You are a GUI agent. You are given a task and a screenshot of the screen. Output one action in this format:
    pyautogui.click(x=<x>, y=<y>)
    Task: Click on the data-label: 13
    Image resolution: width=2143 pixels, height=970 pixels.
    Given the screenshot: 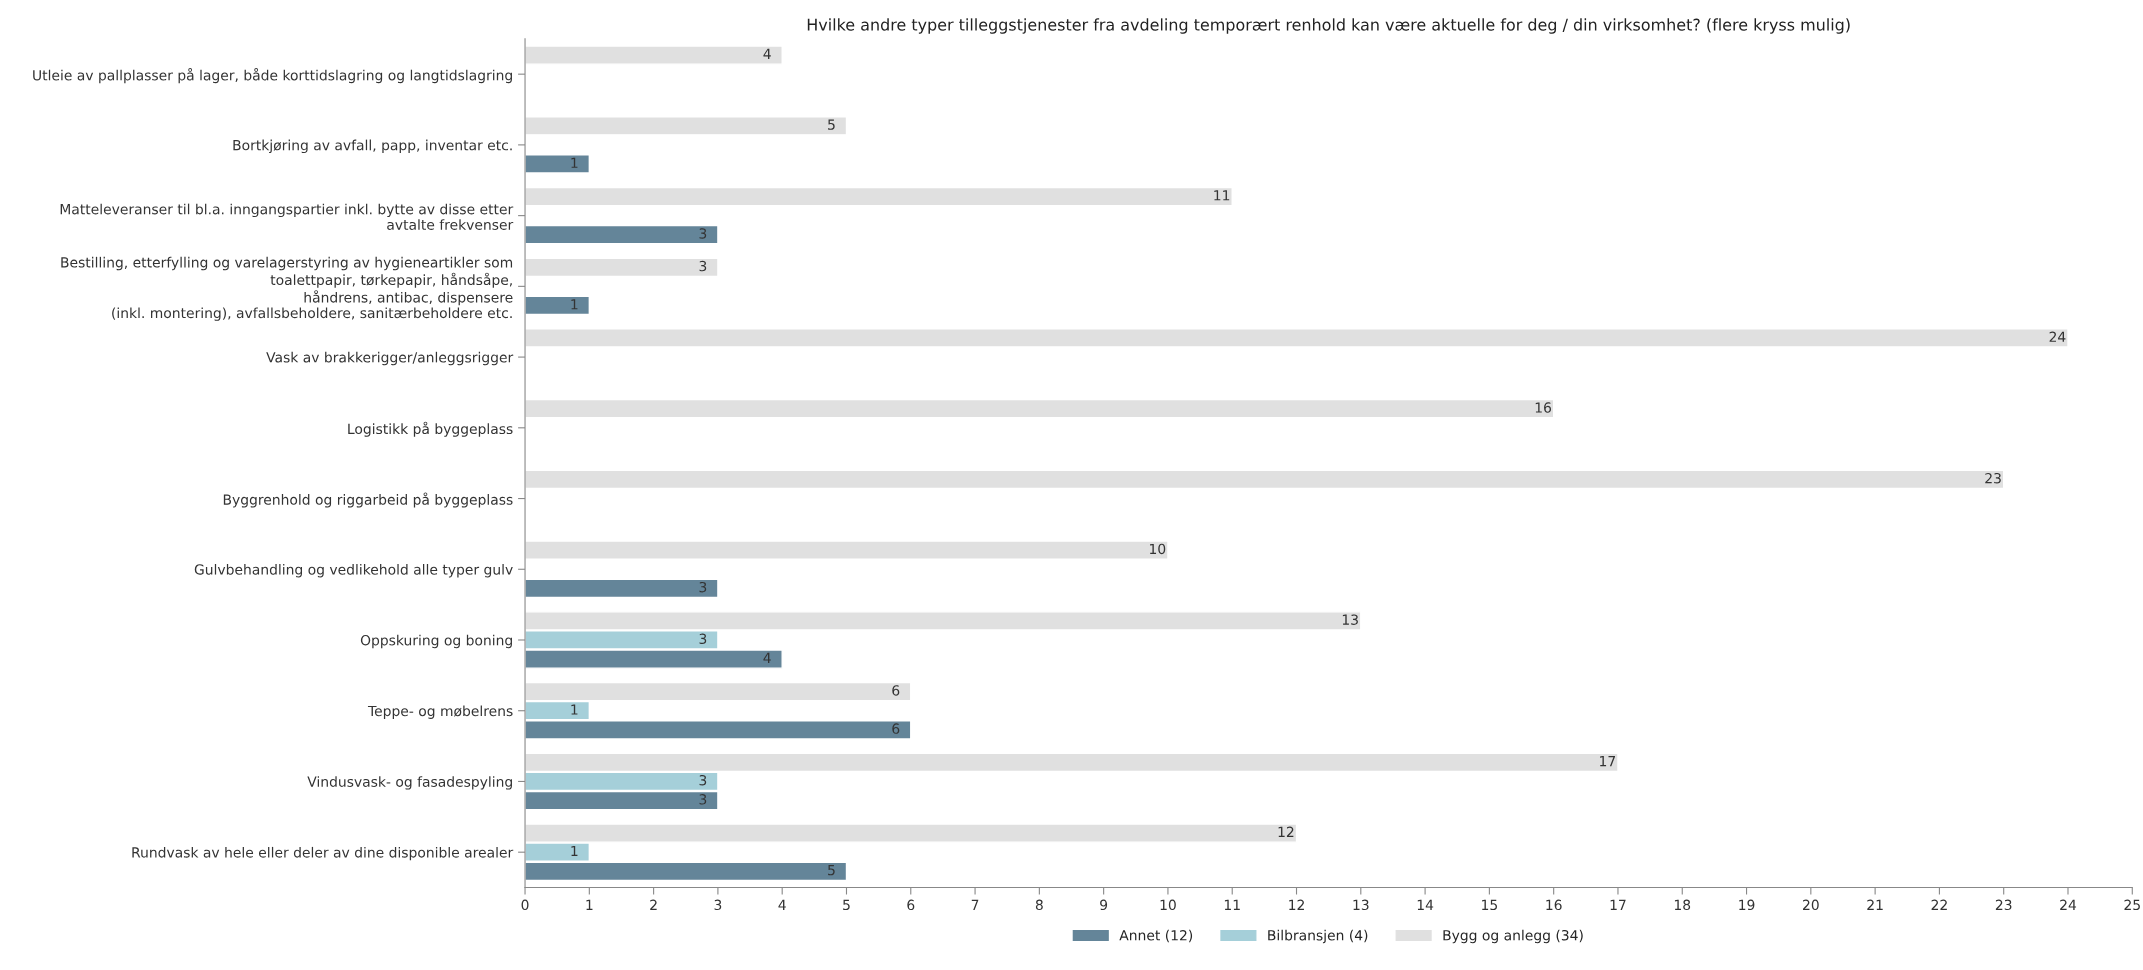 What is the action you would take?
    pyautogui.click(x=1350, y=619)
    